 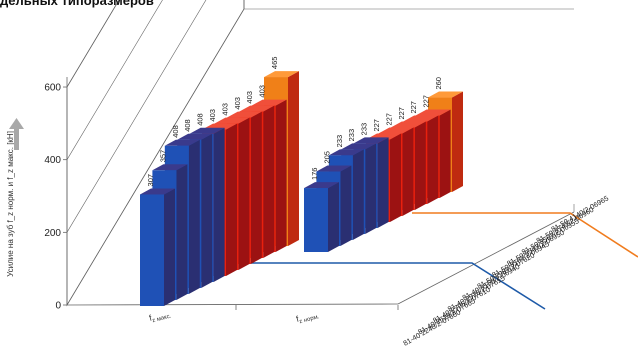 I want to click on y-tick-label: 600, so click(x=52, y=88).